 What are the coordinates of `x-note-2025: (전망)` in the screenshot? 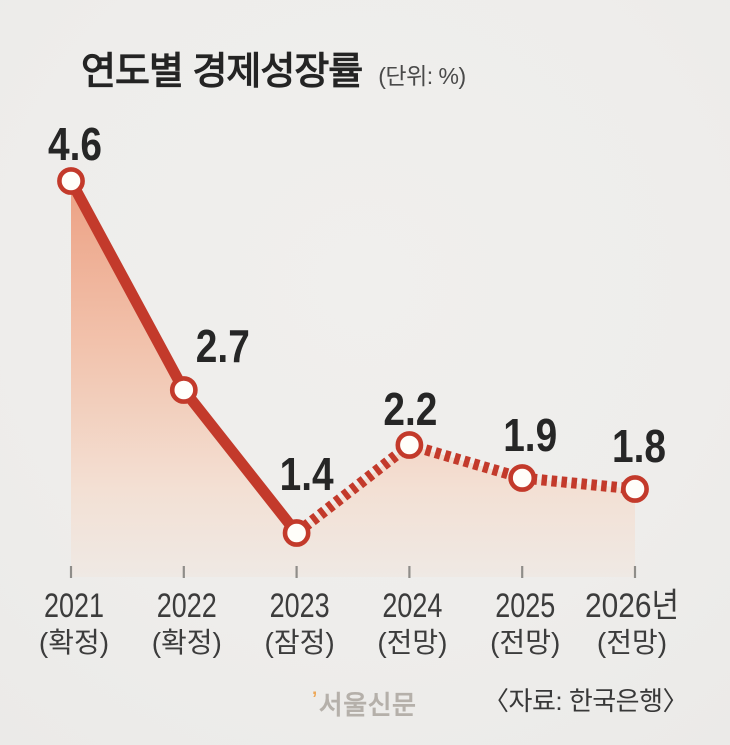 It's located at (525, 642).